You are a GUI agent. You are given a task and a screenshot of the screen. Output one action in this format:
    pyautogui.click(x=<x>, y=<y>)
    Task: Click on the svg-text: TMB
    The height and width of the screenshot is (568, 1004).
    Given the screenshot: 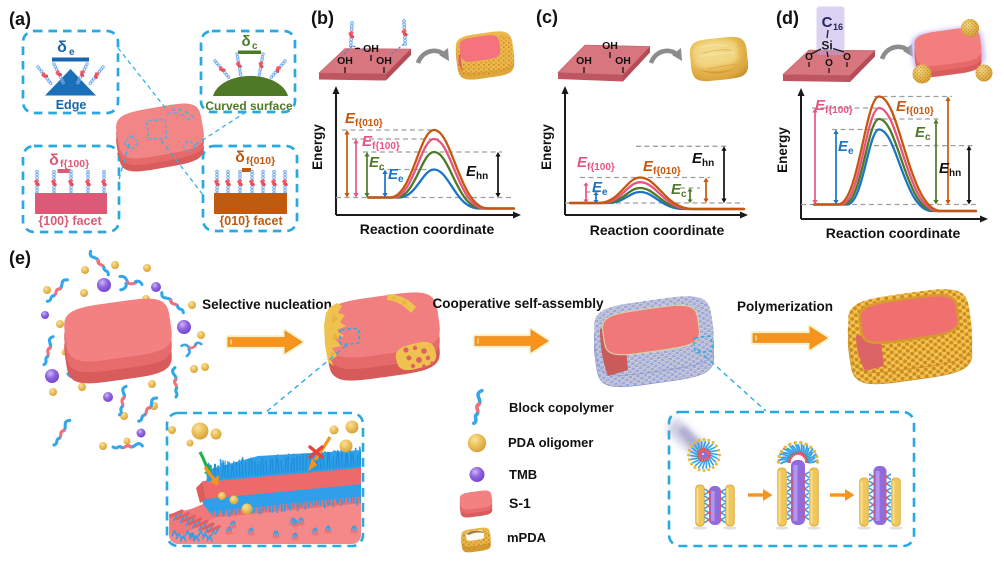 What is the action you would take?
    pyautogui.click(x=523, y=474)
    